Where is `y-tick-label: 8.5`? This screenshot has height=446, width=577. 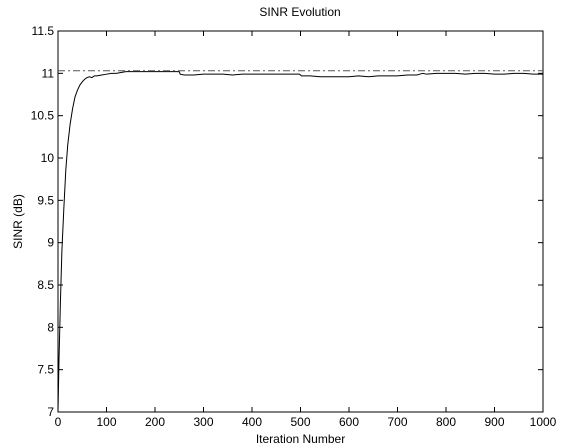 y-tick-label: 8.5 is located at coordinates (45, 285).